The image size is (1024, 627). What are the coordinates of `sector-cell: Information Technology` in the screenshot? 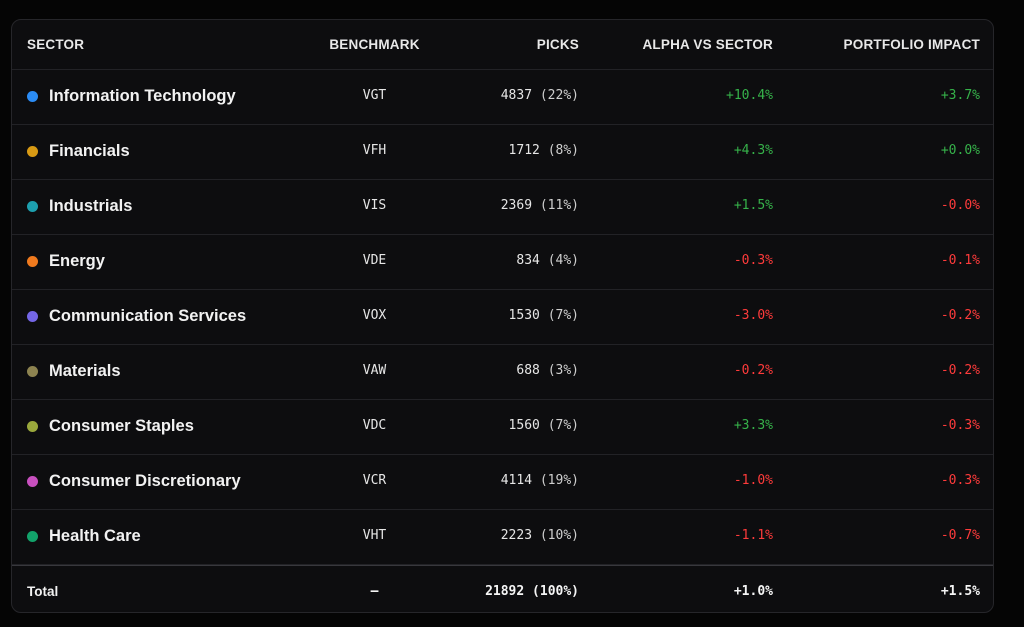 It's located at (131, 96).